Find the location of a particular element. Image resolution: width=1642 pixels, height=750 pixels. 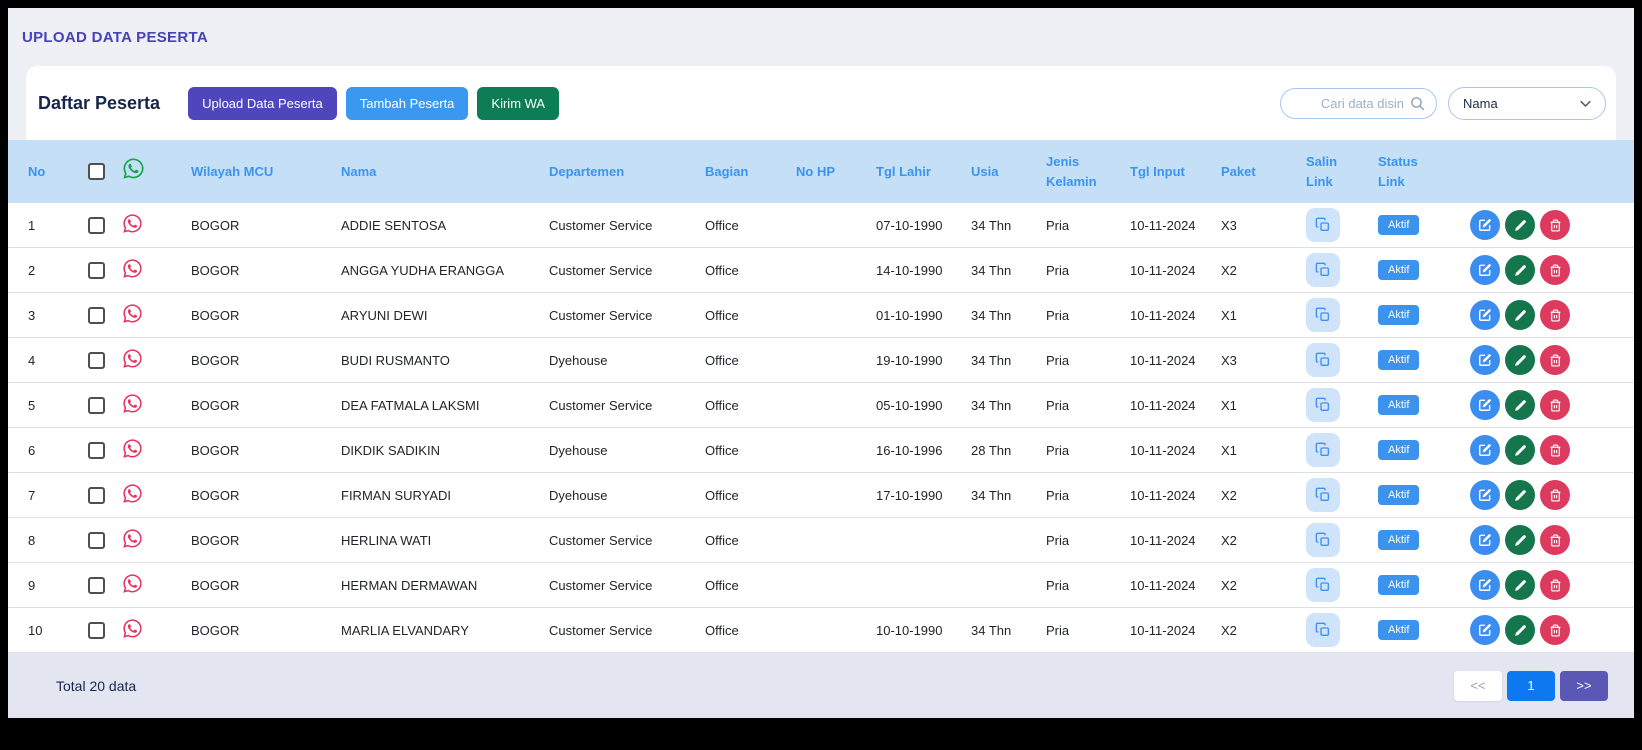

upload-data-button: Upload Data Peserta is located at coordinates (262, 103).